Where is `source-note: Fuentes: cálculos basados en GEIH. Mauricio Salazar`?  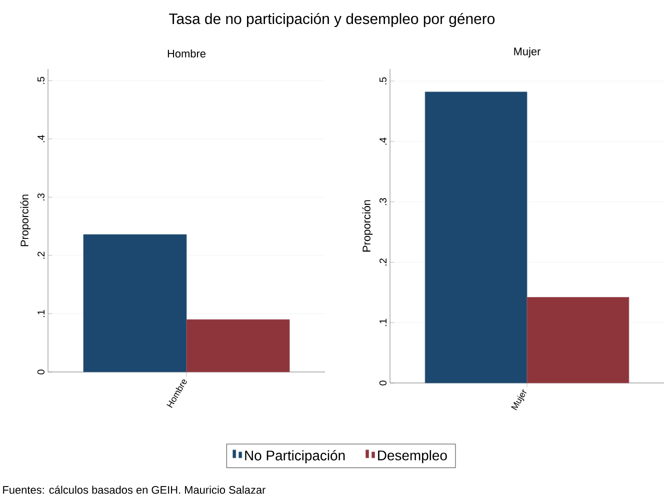 source-note: Fuentes: cálculos basados en GEIH. Mauricio Salazar is located at coordinates (134, 490).